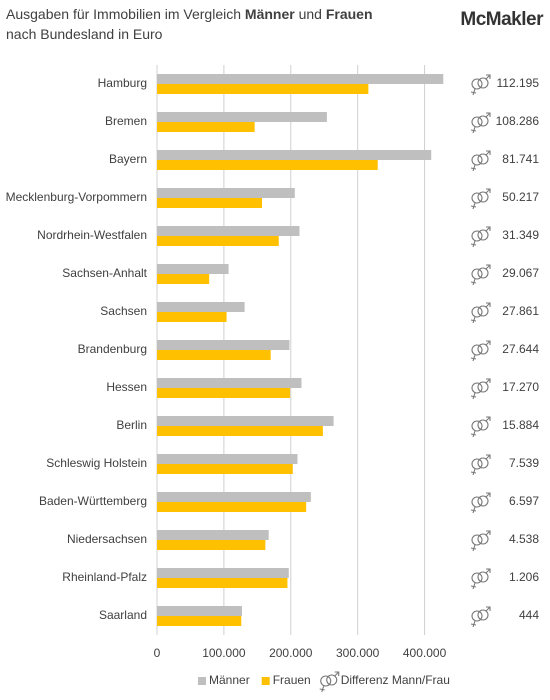  I want to click on x-tick-label: 400.000, so click(425, 653).